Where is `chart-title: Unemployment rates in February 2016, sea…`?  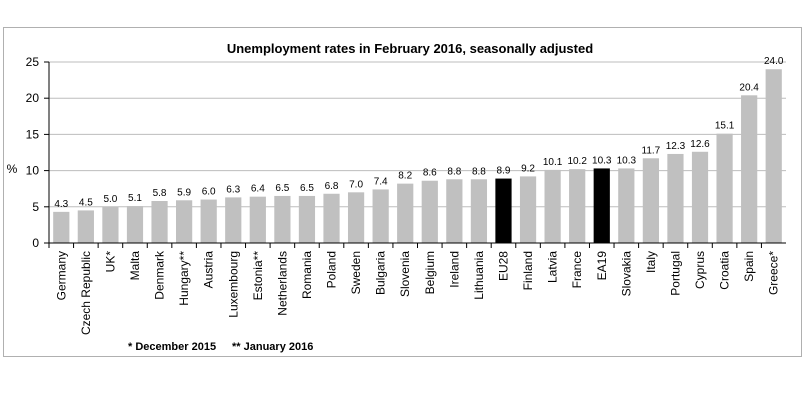
chart-title: Unemployment rates in February 2016, sea… is located at coordinates (410, 48).